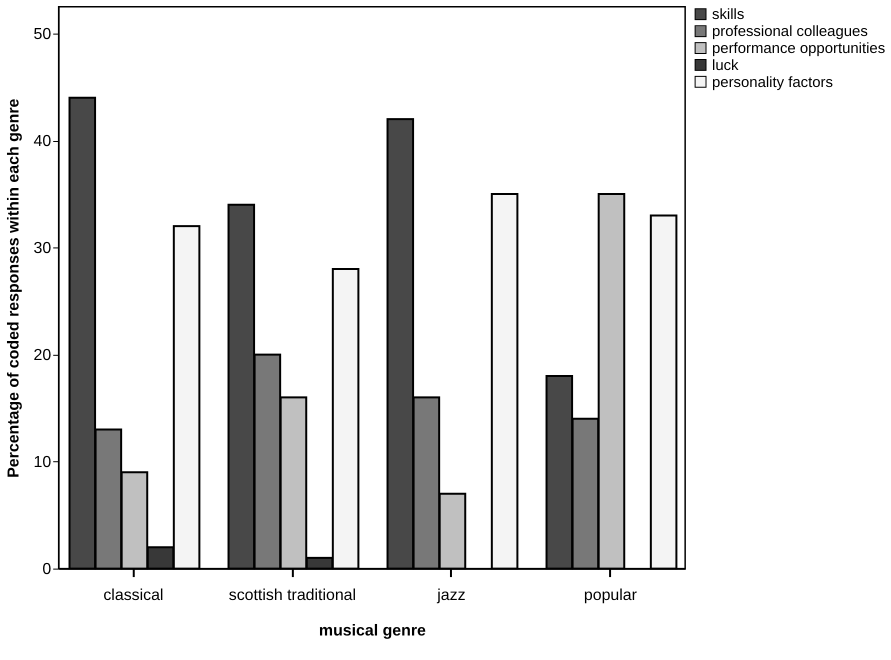 The height and width of the screenshot is (660, 891). What do you see at coordinates (726, 66) in the screenshot?
I see `legend-label: luck` at bounding box center [726, 66].